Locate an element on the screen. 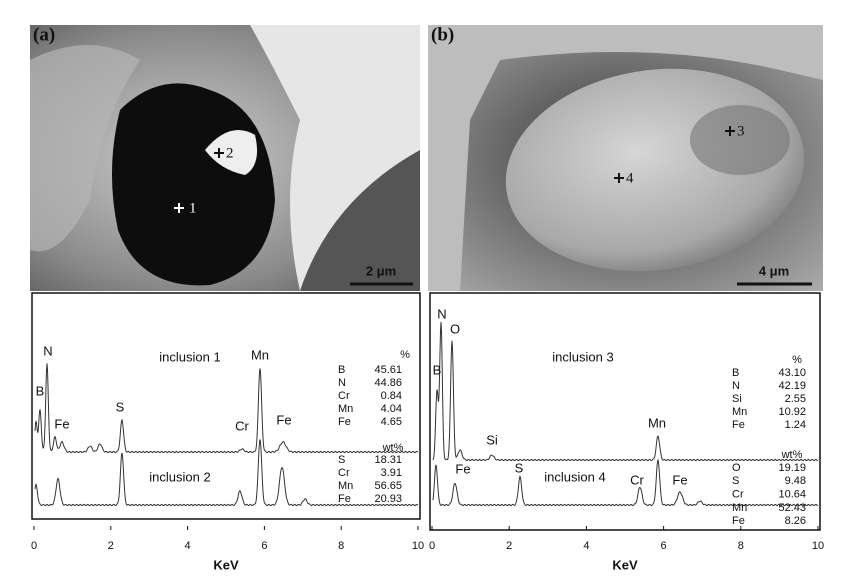  element-value: 9.48 is located at coordinates (795, 481).